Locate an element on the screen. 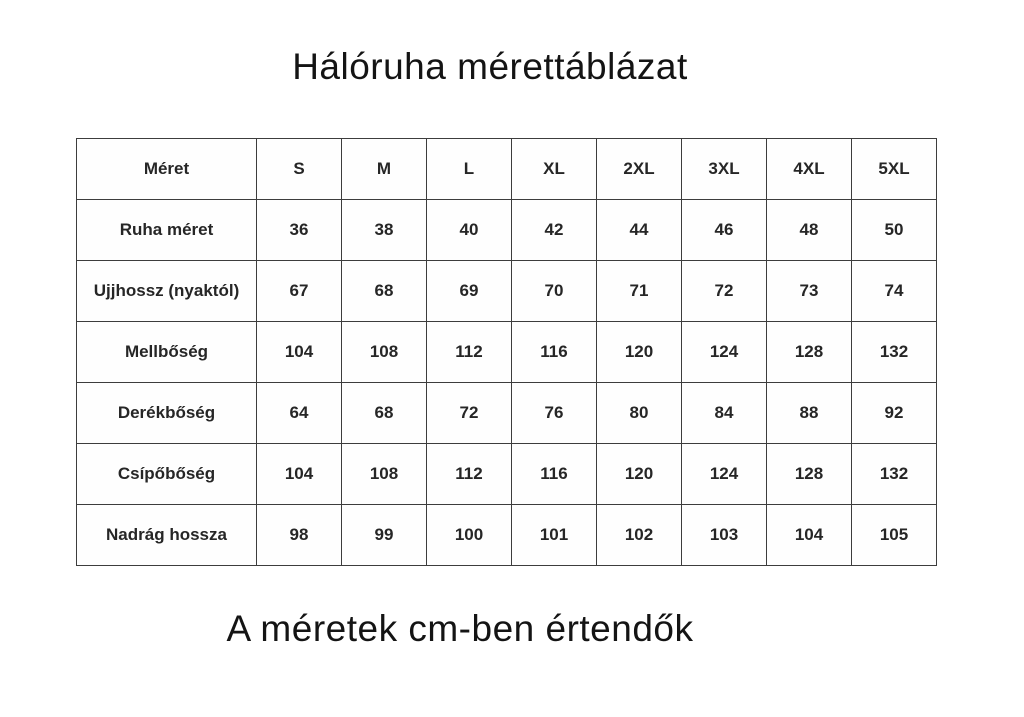 This screenshot has height=717, width=1024. footer-note: A méretek cm-ben értendők is located at coordinates (460, 628).